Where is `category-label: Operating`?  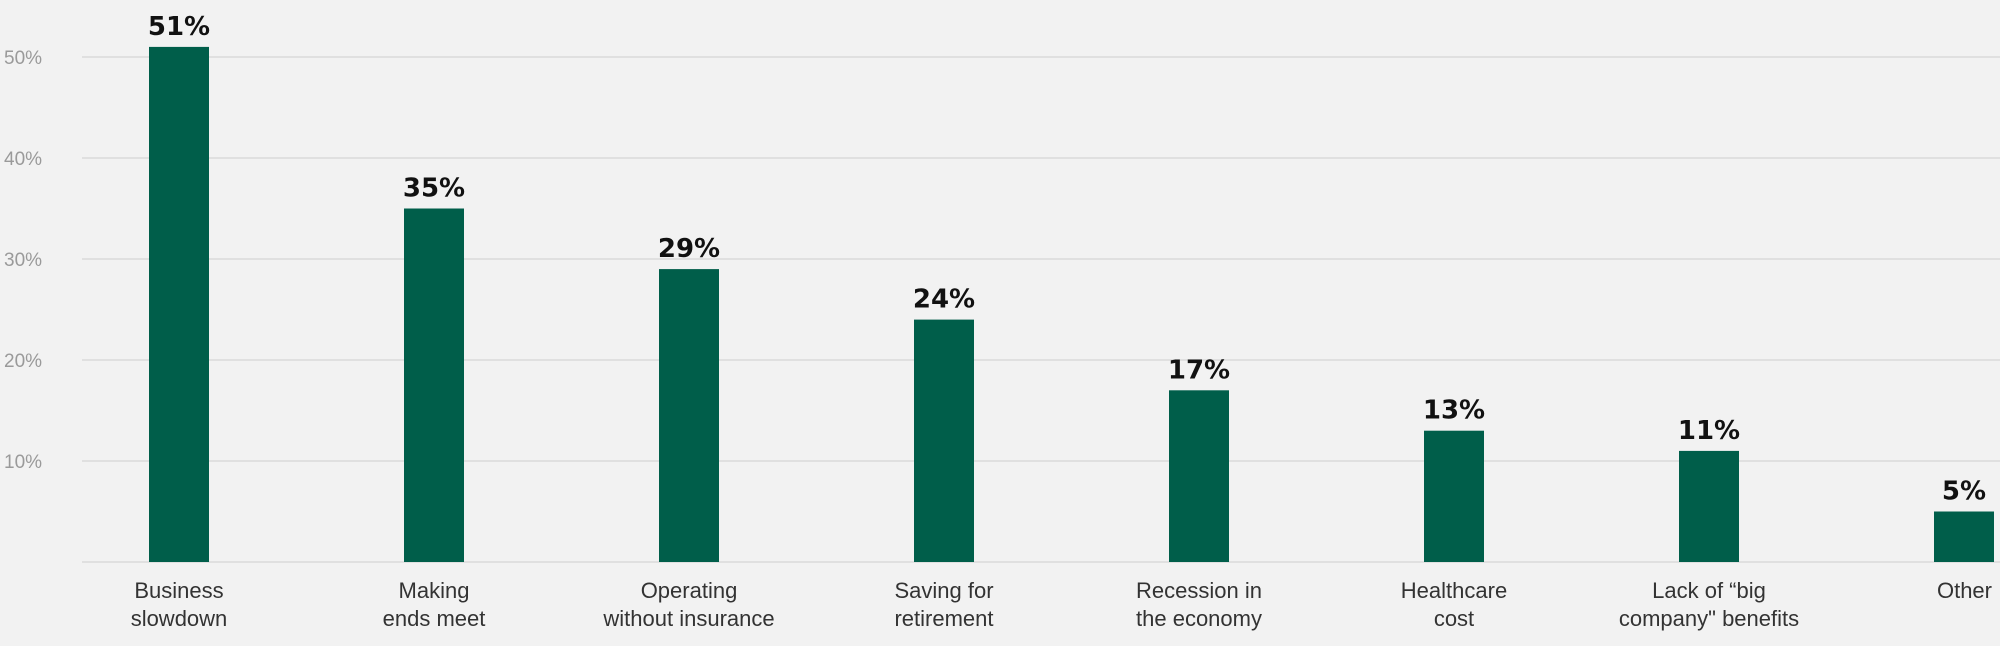
category-label: Operating is located at coordinates (689, 590).